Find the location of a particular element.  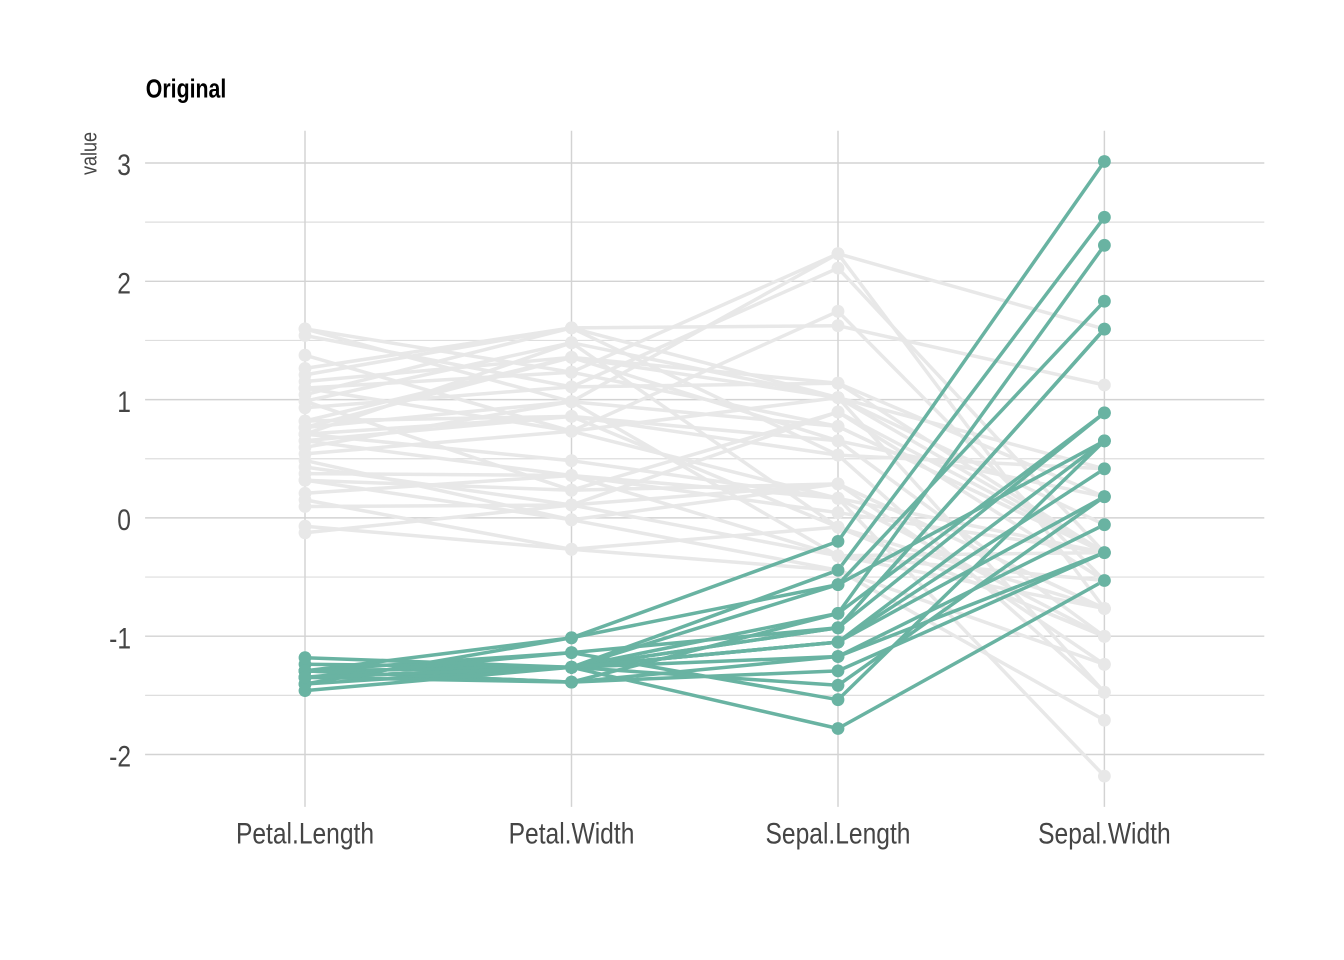

svg-text: 2 is located at coordinates (124, 283).